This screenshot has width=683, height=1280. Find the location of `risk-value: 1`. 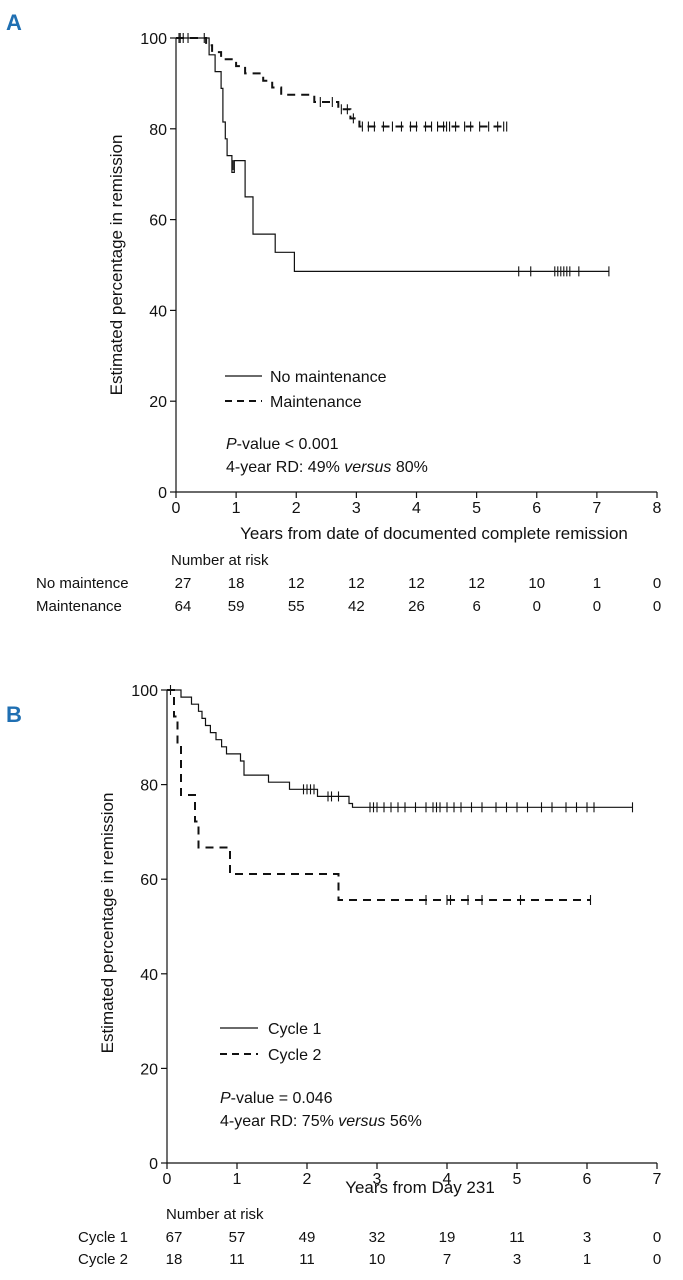

risk-value: 1 is located at coordinates (587, 1259).